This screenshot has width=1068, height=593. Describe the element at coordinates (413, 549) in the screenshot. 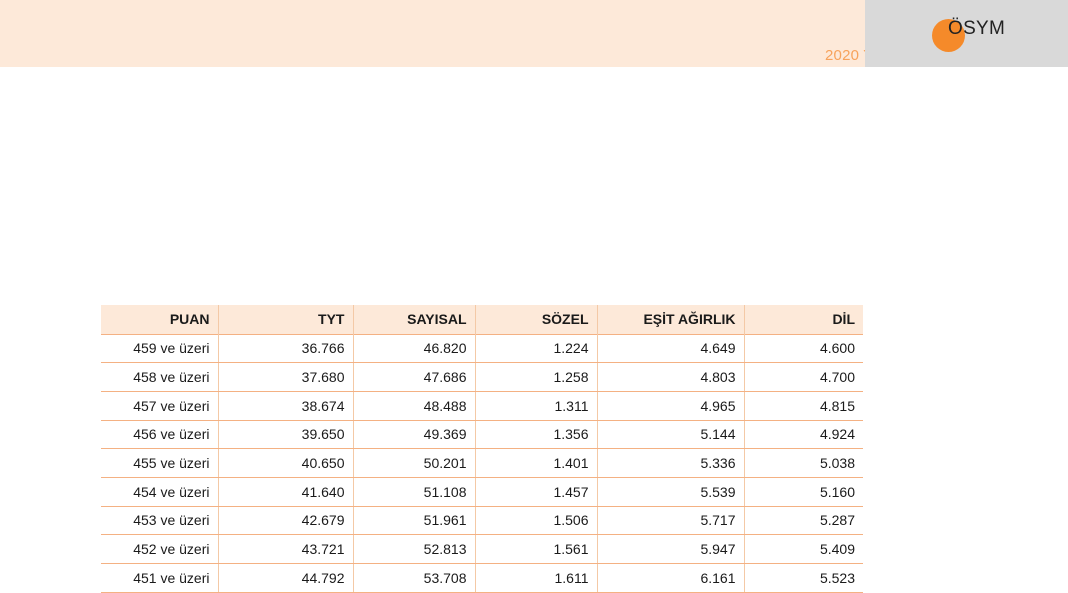

I see `cell-sayisal: 52.813` at that location.